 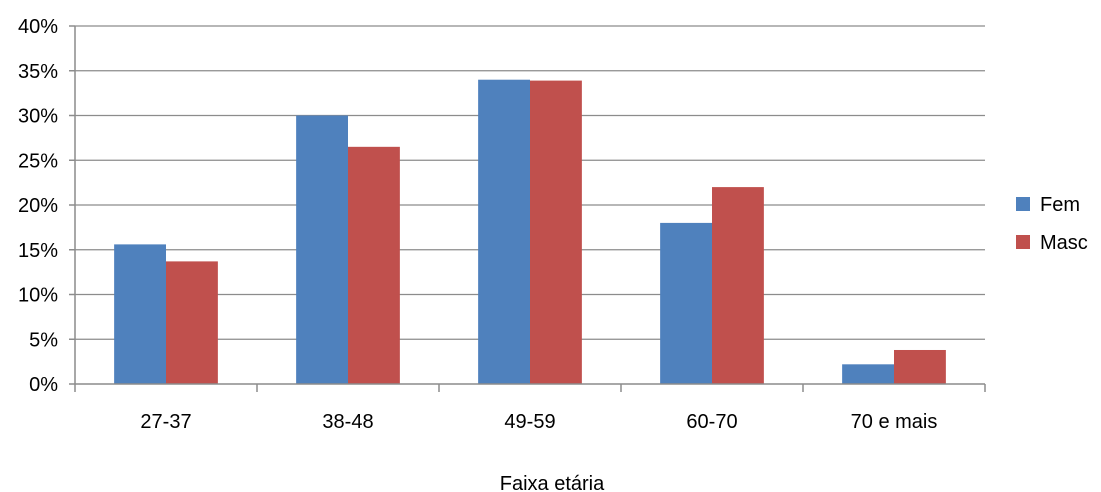 What do you see at coordinates (347, 422) in the screenshot?
I see `x-tick-label: 38-48` at bounding box center [347, 422].